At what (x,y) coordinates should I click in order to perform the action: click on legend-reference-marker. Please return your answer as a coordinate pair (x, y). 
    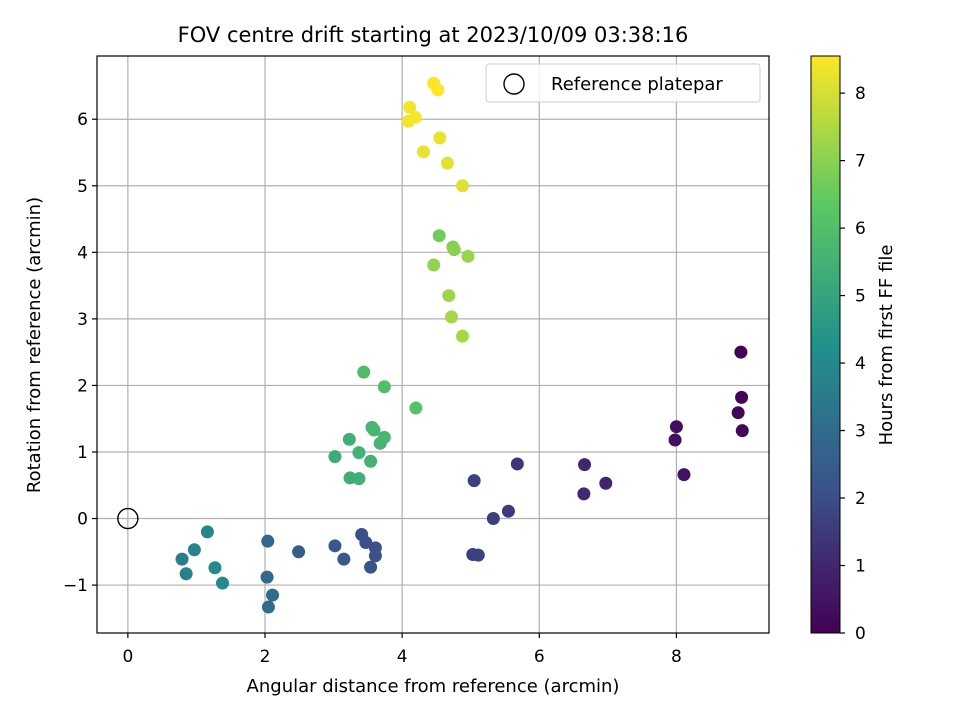
    Looking at the image, I should click on (514, 84).